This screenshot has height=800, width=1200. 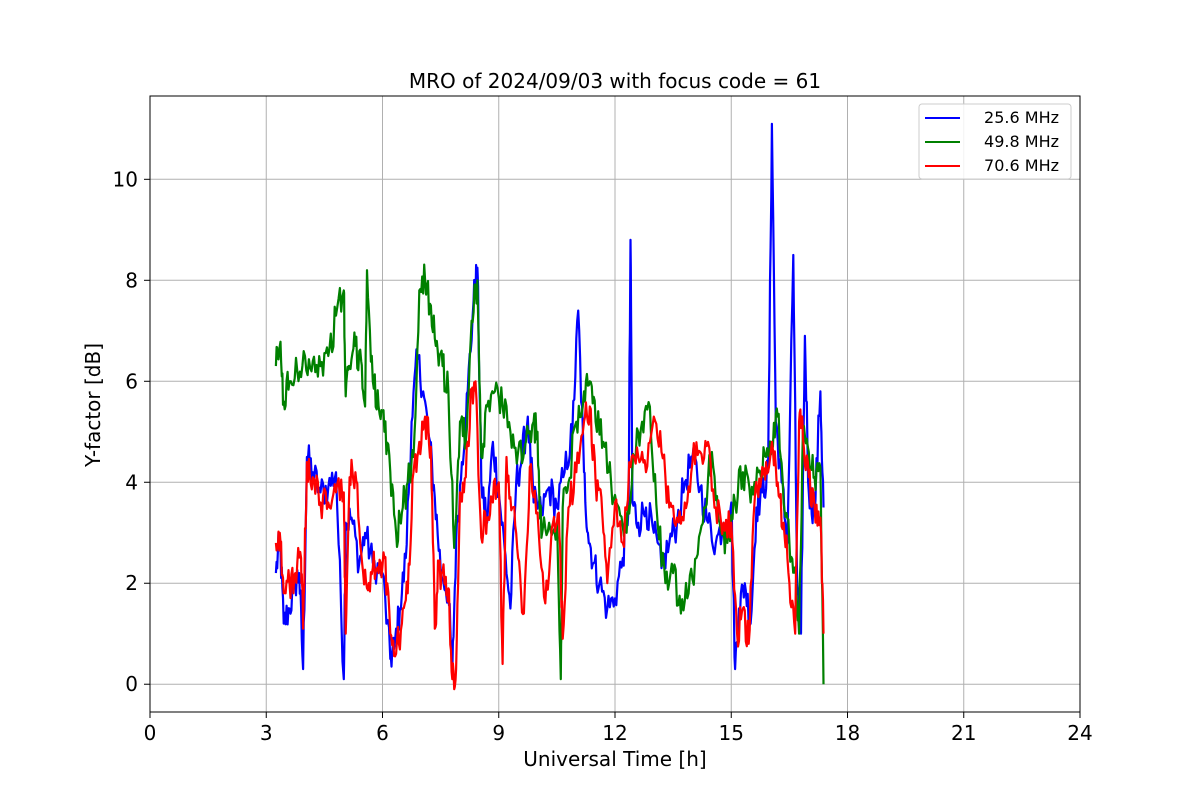 I want to click on x-tick-label: 12, so click(x=614, y=733).